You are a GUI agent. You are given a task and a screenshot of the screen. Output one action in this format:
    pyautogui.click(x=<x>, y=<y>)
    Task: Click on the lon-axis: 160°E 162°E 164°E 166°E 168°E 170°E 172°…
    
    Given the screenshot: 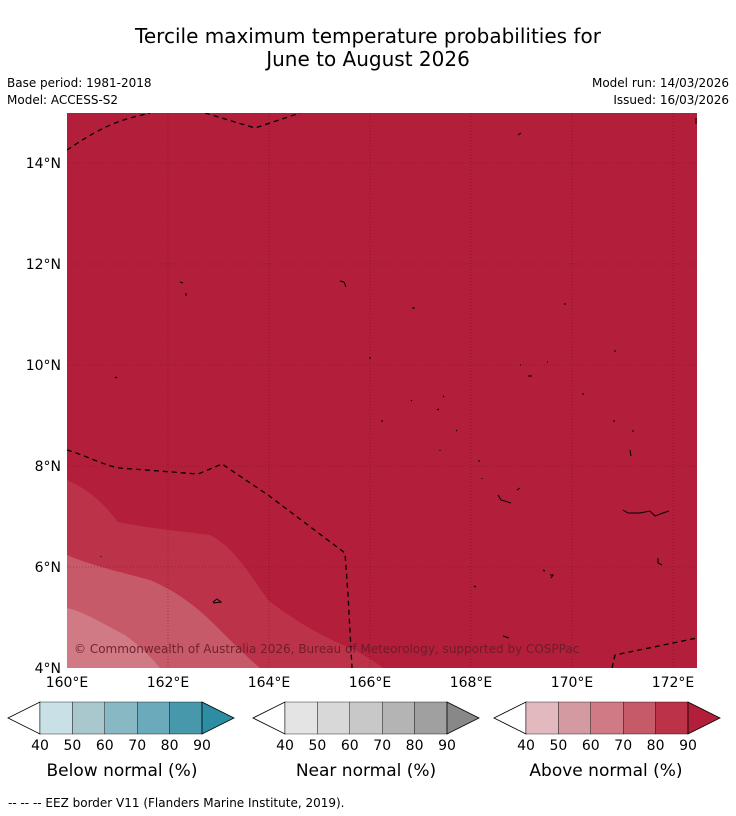 What is the action you would take?
    pyautogui.click(x=370, y=683)
    